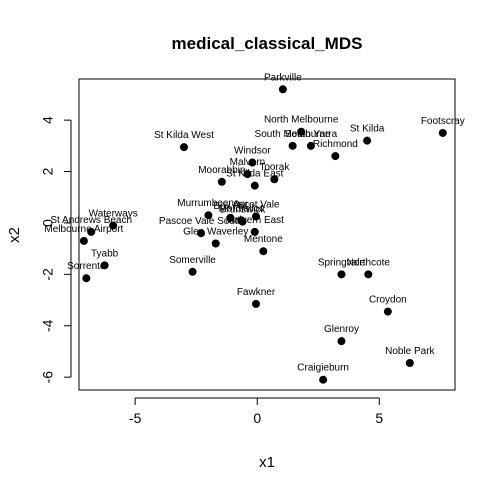  Describe the element at coordinates (48, 377) in the screenshot. I see `y-tick-label: -6` at that location.